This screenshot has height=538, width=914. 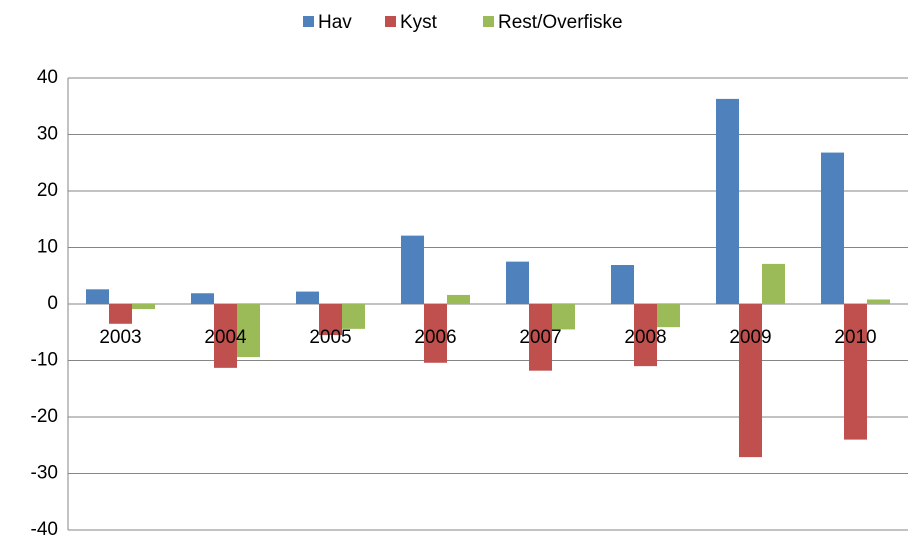 I want to click on y-tick-label: -40, so click(x=44, y=528).